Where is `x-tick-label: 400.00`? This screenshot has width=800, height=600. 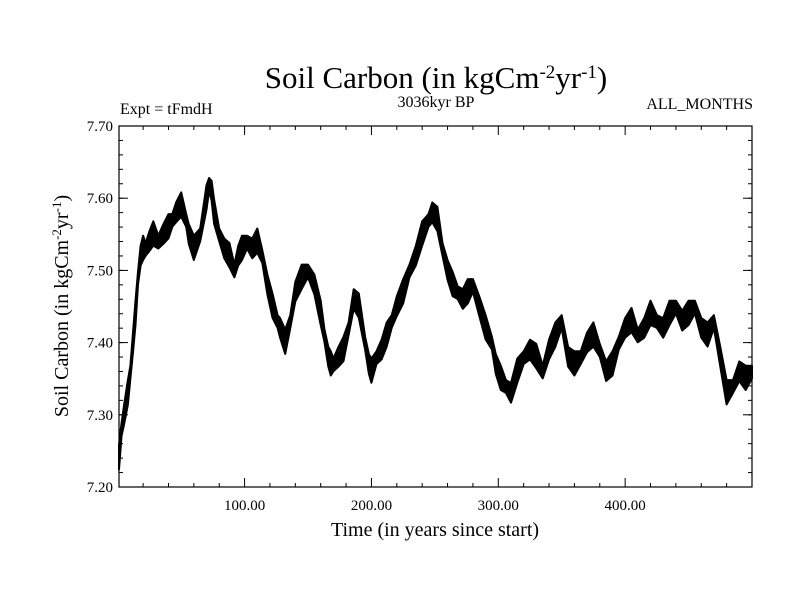 x-tick-label: 400.00 is located at coordinates (625, 506).